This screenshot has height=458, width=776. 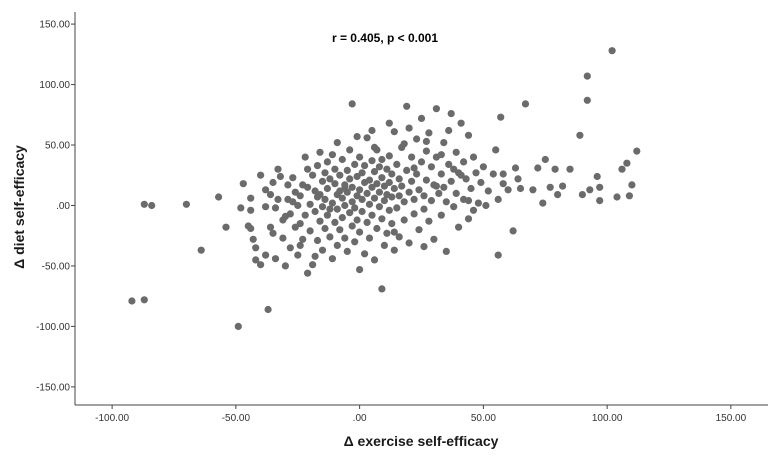 I want to click on x-tick-label: -50.00, so click(x=236, y=418).